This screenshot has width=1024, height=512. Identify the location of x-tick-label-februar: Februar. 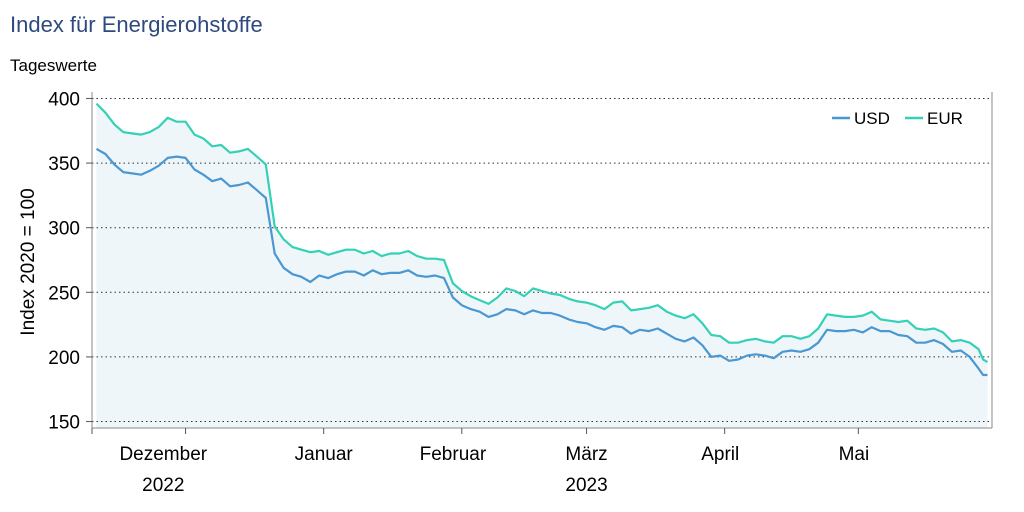
(453, 454).